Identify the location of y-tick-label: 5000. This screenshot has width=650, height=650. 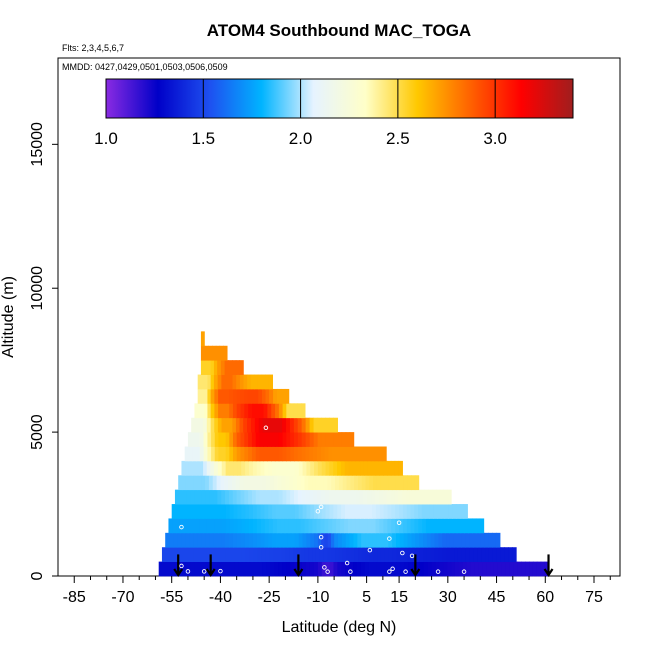
(37, 432).